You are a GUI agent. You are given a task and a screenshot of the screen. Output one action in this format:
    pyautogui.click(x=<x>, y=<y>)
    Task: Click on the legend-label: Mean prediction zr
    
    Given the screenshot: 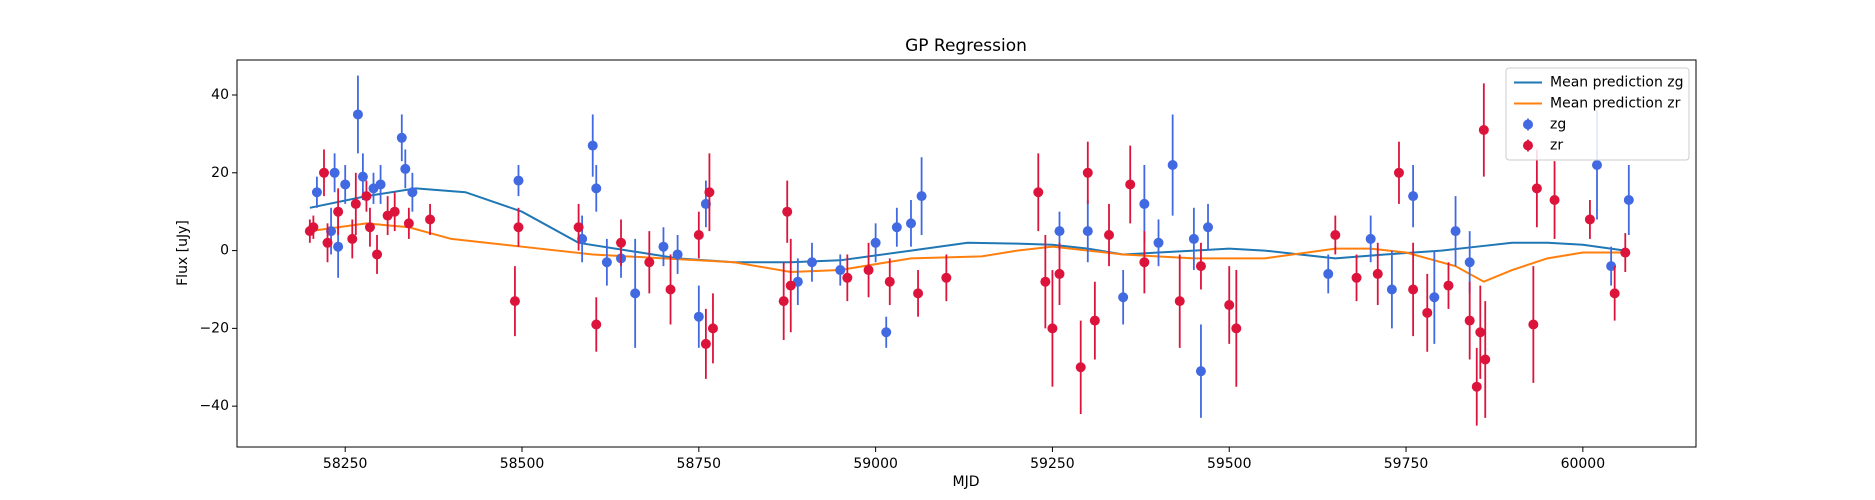 What is the action you would take?
    pyautogui.click(x=1615, y=104)
    